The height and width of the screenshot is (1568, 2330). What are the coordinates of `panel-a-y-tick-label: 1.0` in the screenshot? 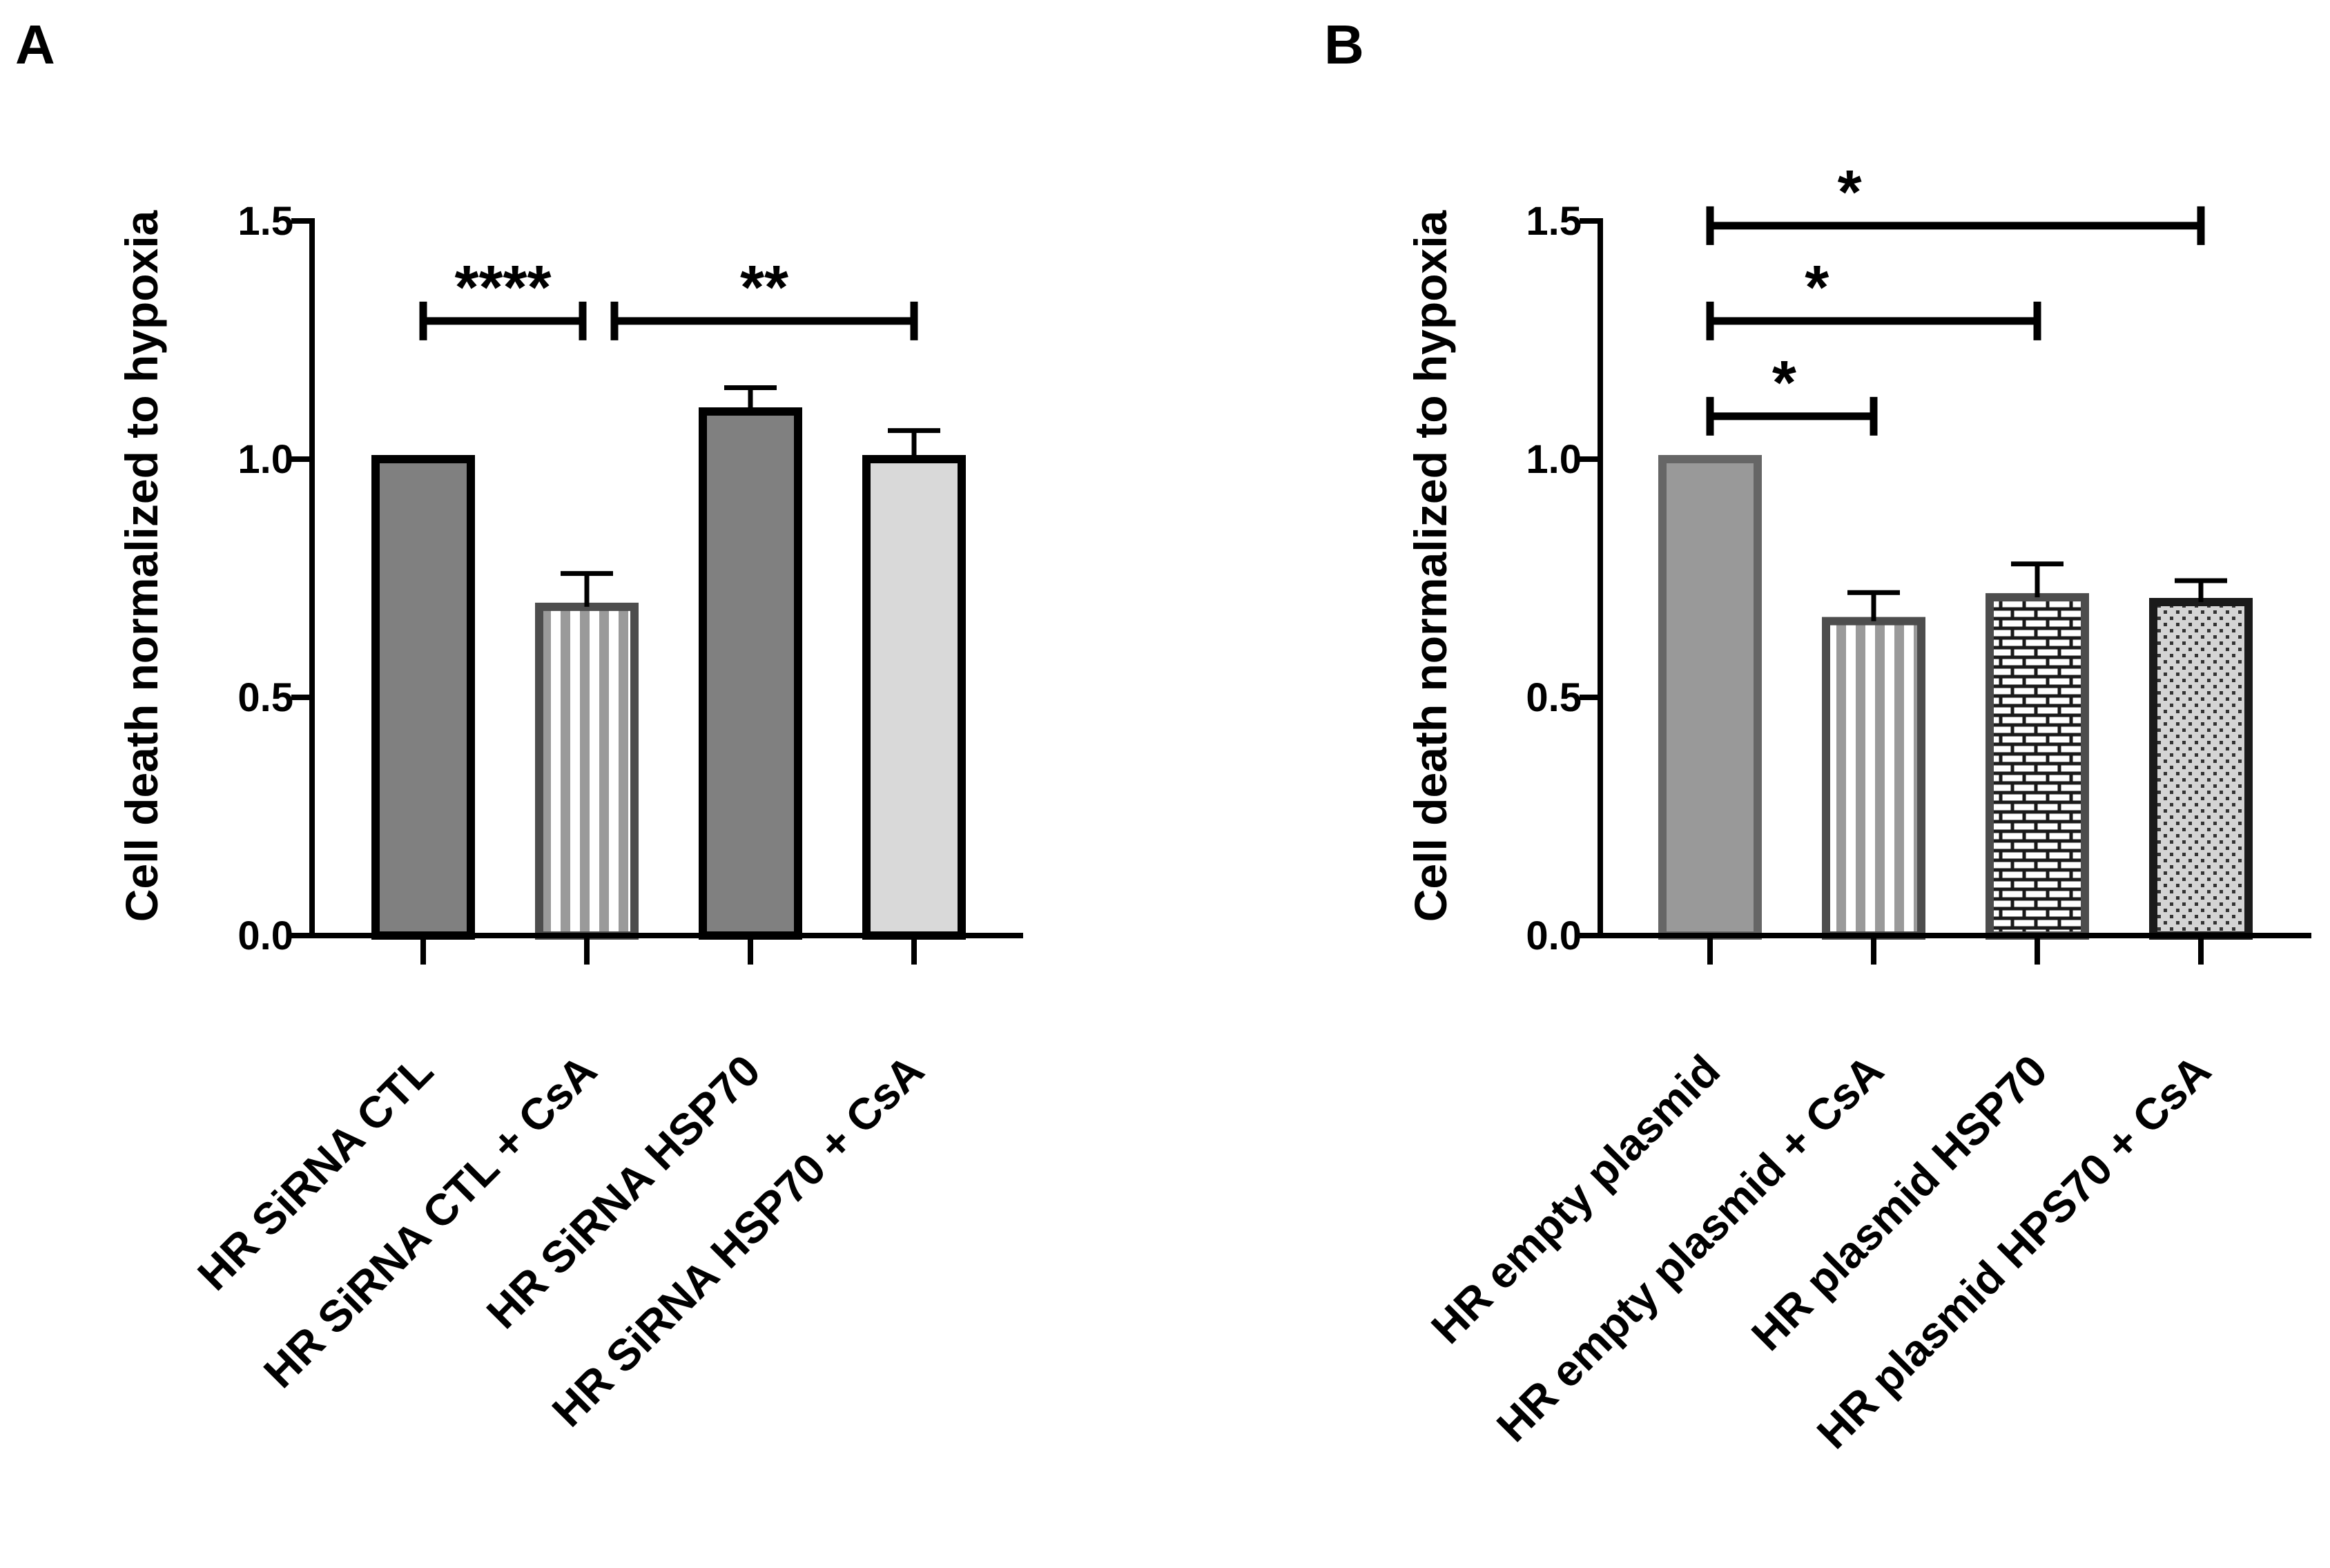 It's located at (265, 459).